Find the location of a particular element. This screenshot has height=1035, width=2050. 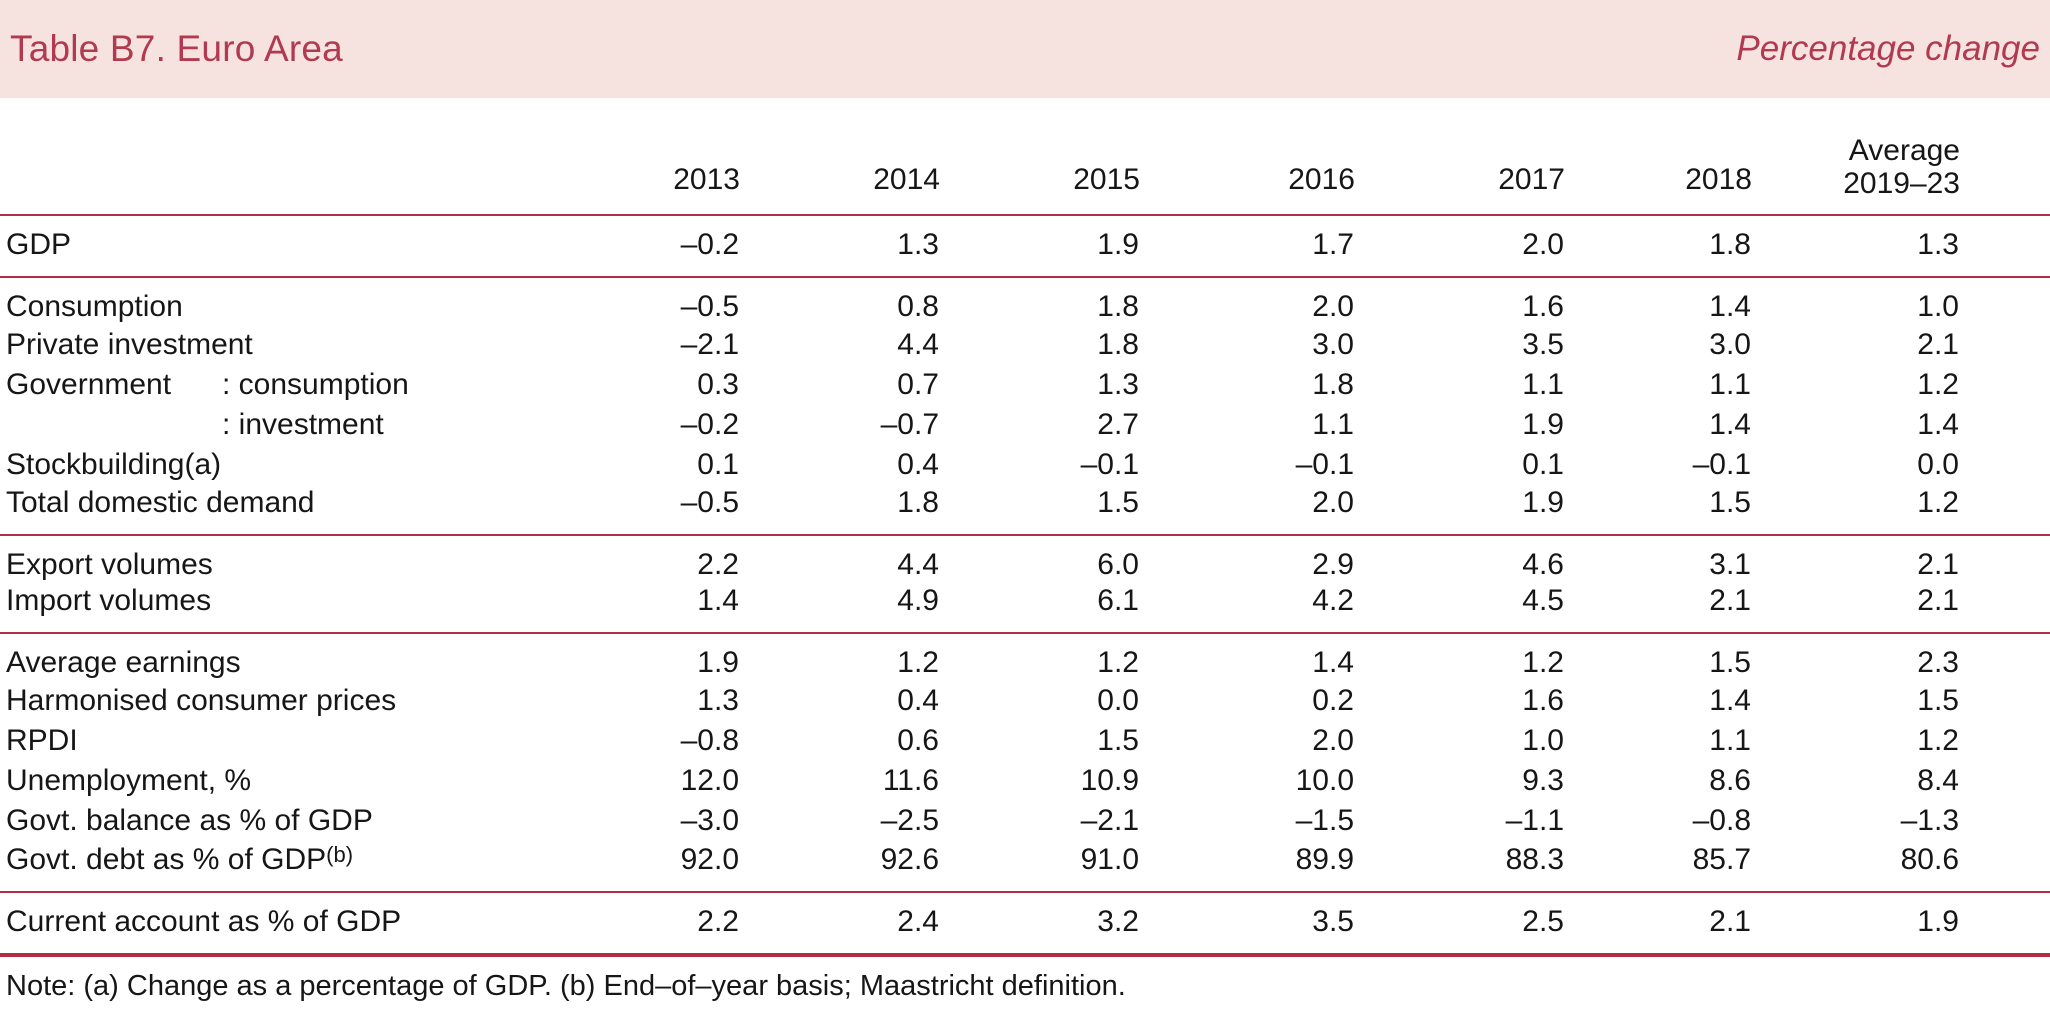

value-cell: 0.2 is located at coordinates (1333, 700).